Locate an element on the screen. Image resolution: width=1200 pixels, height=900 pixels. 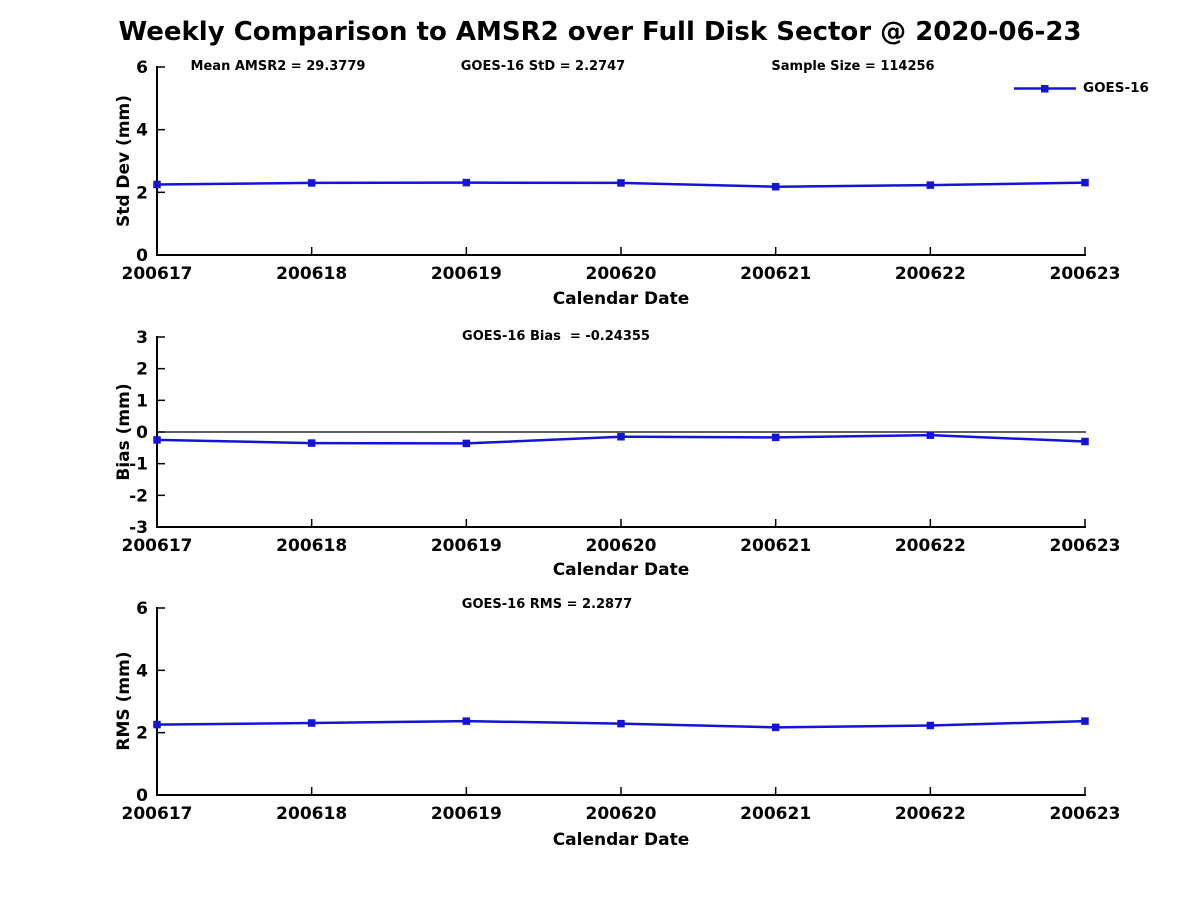
ylabel-bias: Bias (mm) is located at coordinates (124, 432).